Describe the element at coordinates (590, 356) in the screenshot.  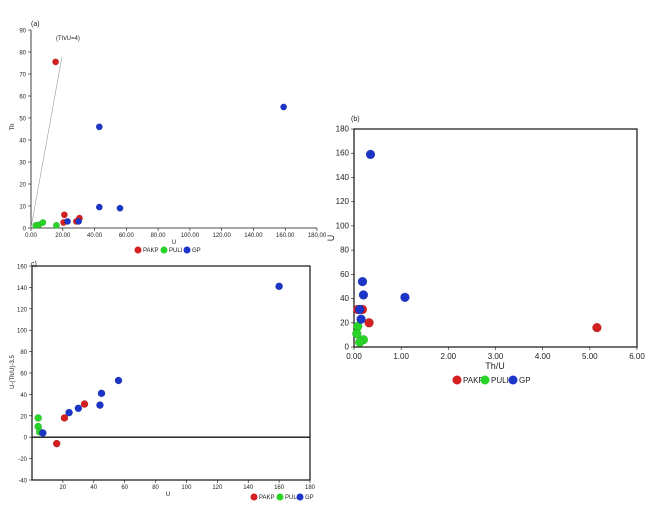
I see `panel-b-x-tick-label: 5.00` at that location.